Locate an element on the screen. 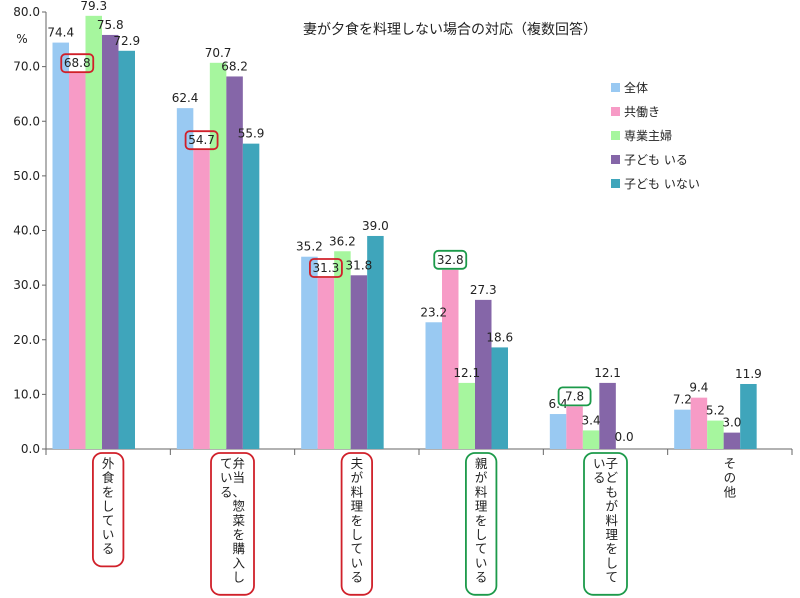 The height and width of the screenshot is (598, 800). category-label-char: 、 is located at coordinates (238, 491).